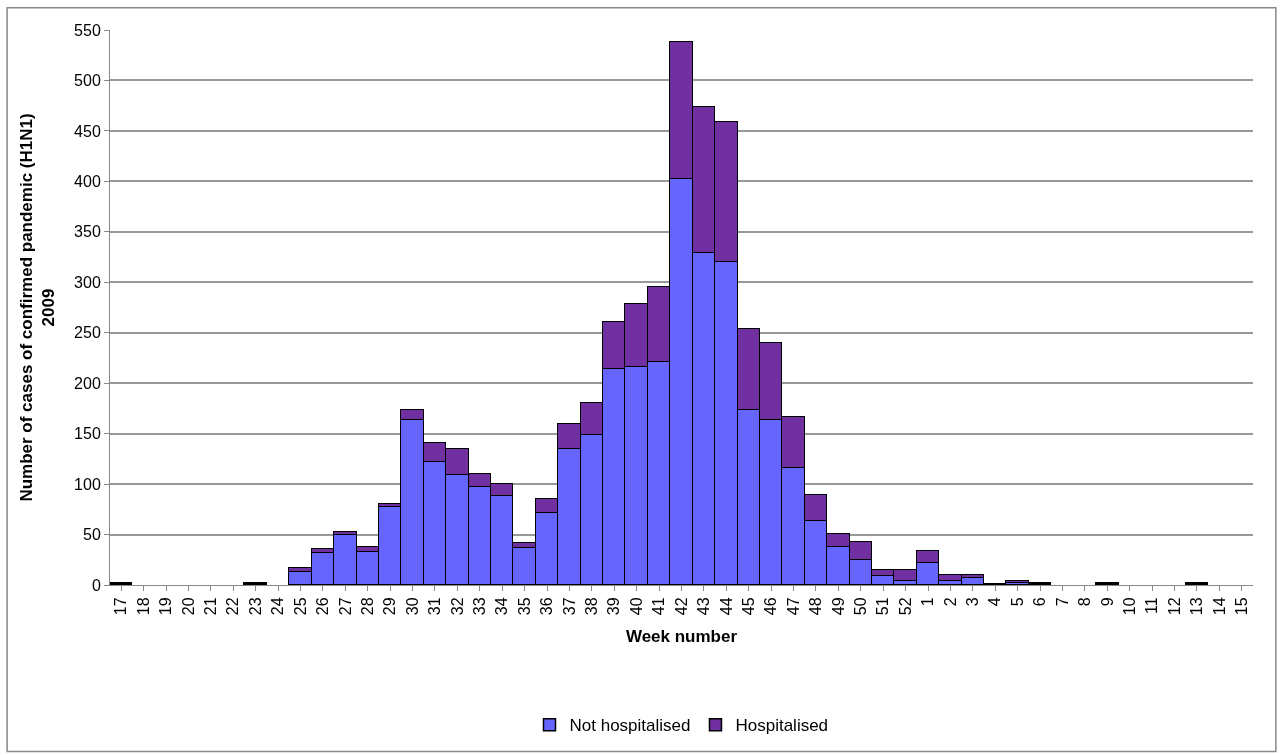 This screenshot has width=1283, height=755. Describe the element at coordinates (636, 606) in the screenshot. I see `x-tick-label: 40` at that location.